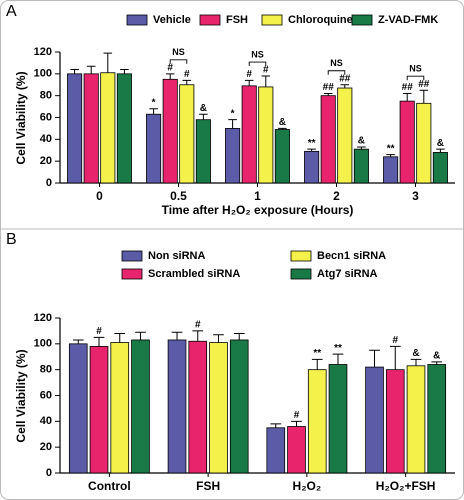 Image resolution: width=464 pixels, height=500 pixels. I want to click on y-tick-label: 100, so click(43, 344).